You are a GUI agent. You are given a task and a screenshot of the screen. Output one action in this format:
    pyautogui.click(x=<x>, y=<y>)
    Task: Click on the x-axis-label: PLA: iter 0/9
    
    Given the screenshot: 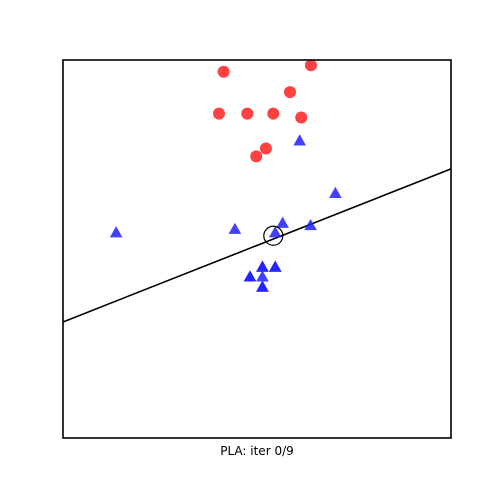 What is the action you would take?
    pyautogui.click(x=257, y=451)
    